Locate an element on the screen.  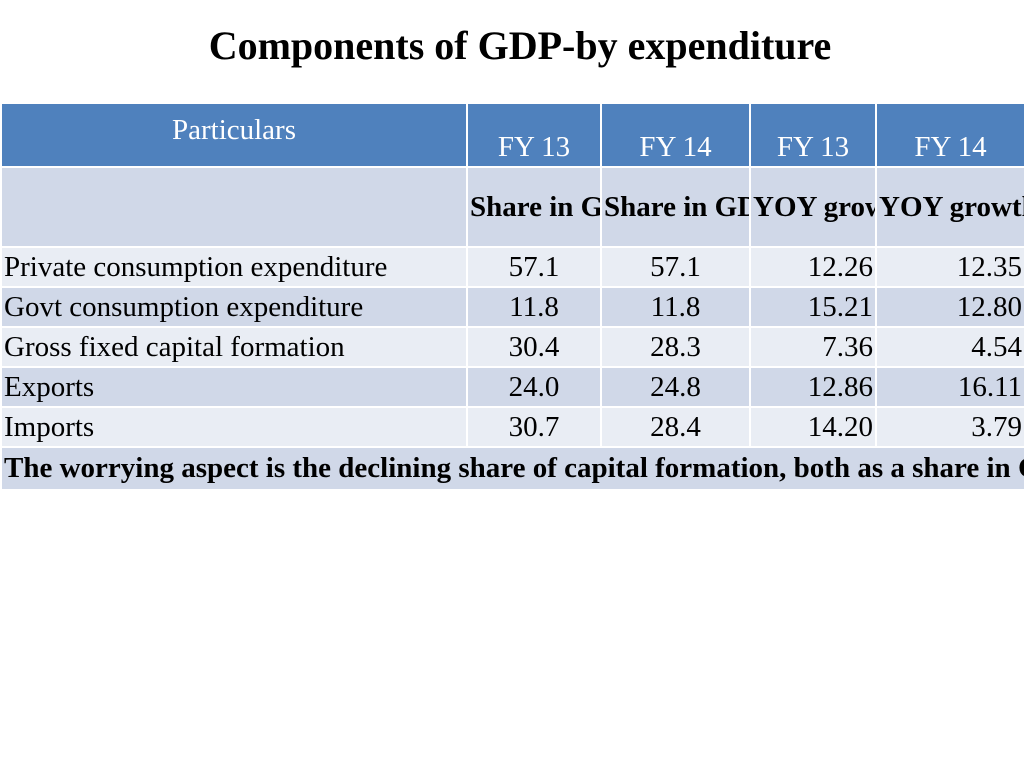
header-metric-blank is located at coordinates (234, 207).